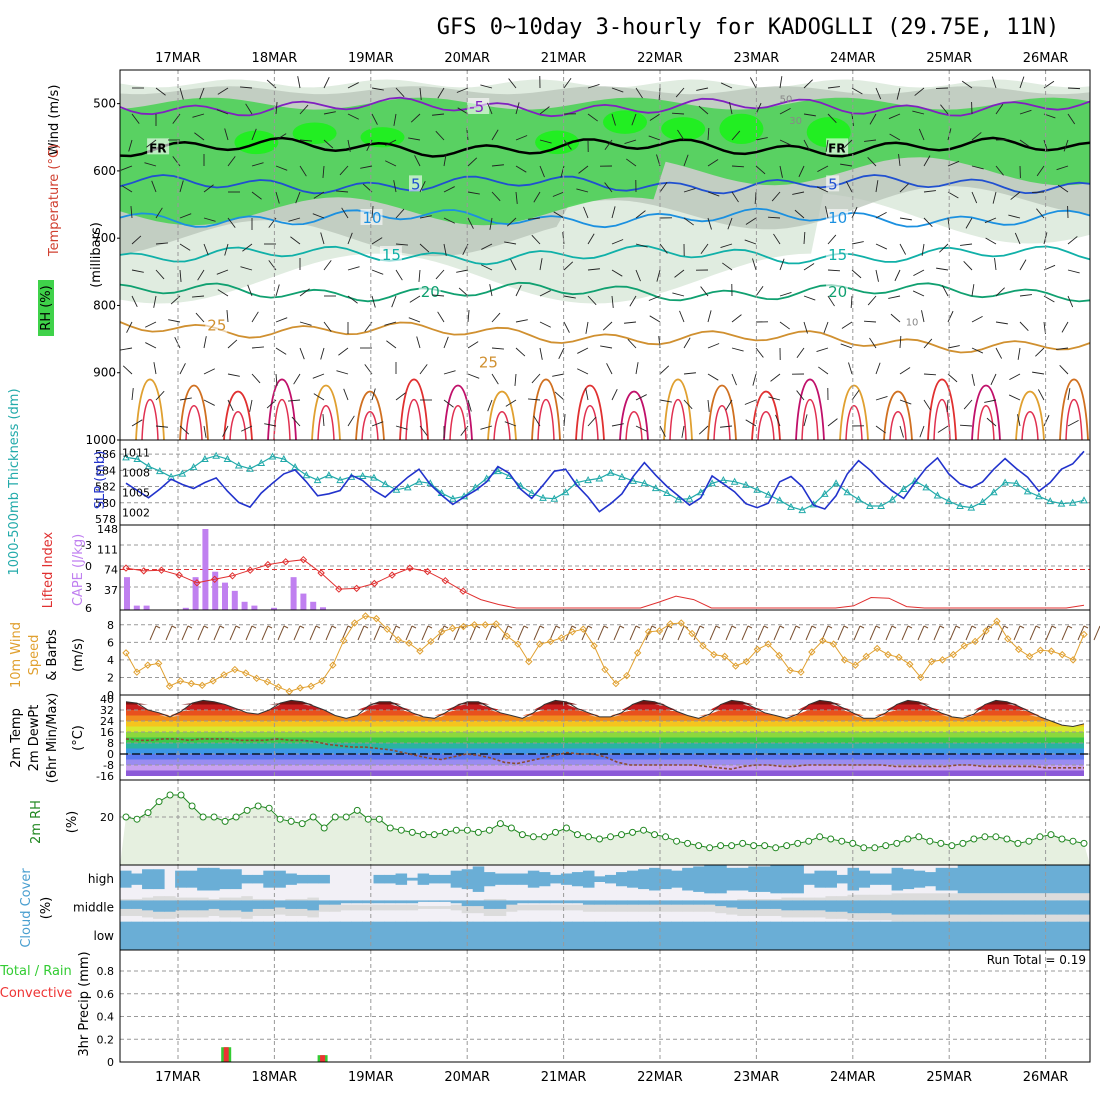 The width and height of the screenshot is (1100, 1104). I want to click on lifted-tick-label: 6, so click(88, 608).